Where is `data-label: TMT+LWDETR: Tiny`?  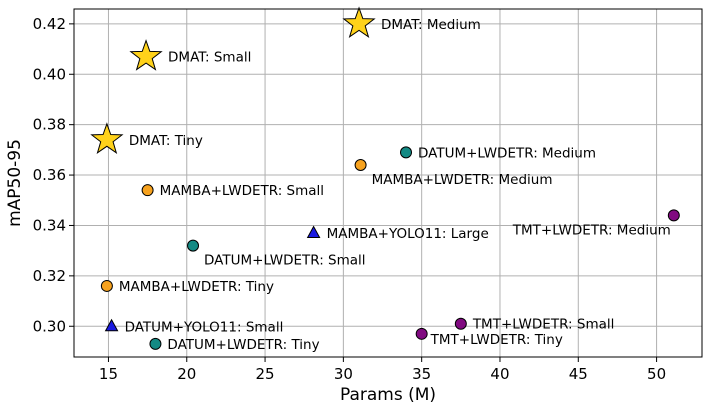
data-label: TMT+LWDETR: Tiny is located at coordinates (496, 340).